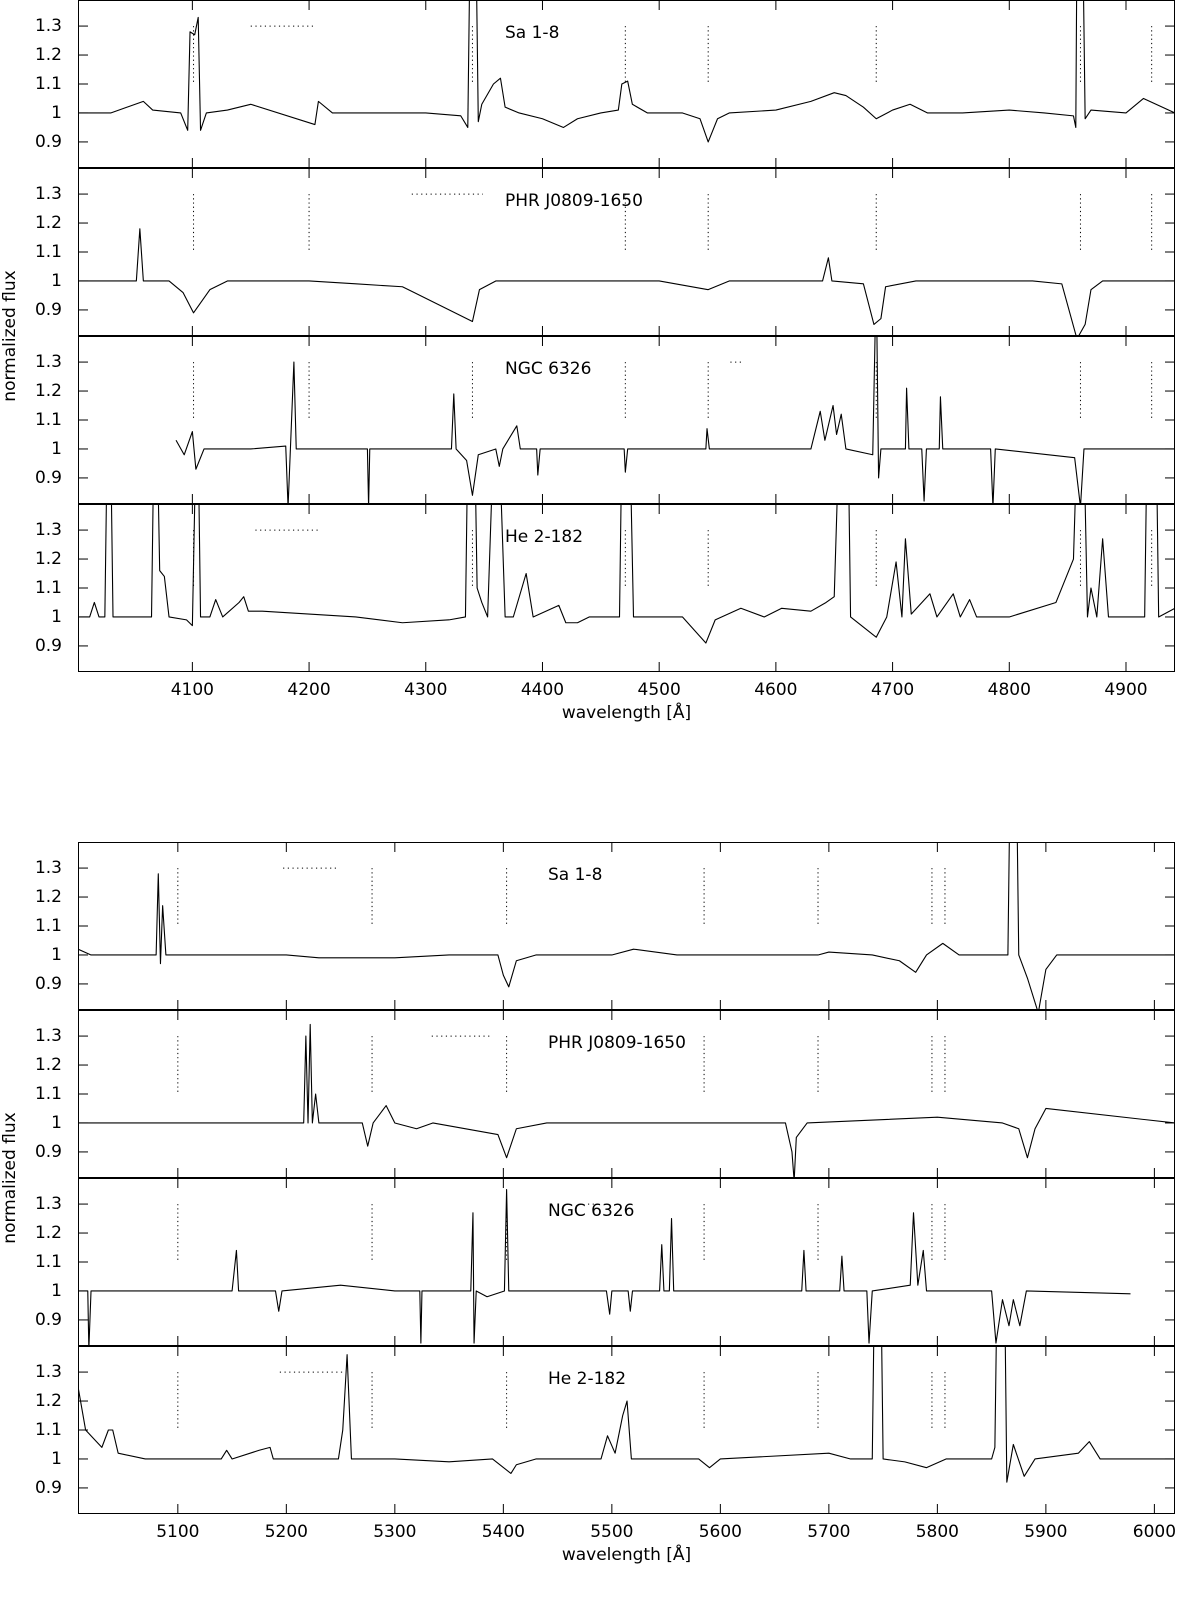 This screenshot has width=1200, height=1603. What do you see at coordinates (1125, 690) in the screenshot?
I see `x-tick-label: 4900` at bounding box center [1125, 690].